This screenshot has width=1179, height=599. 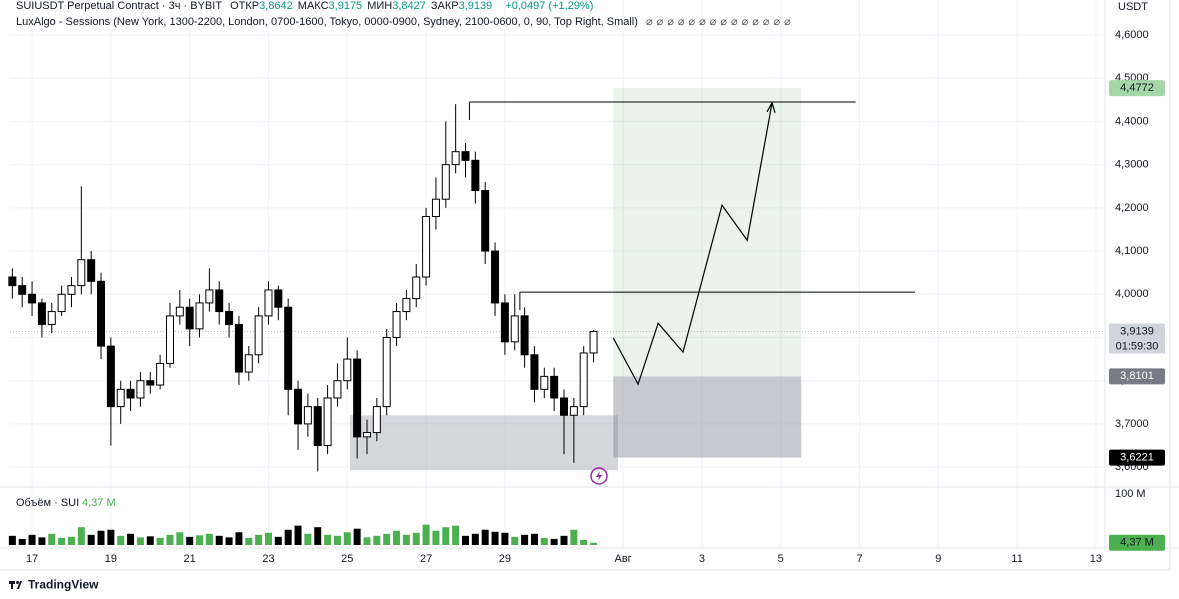 What do you see at coordinates (707, 417) in the screenshot?
I see `stop-zone` at bounding box center [707, 417].